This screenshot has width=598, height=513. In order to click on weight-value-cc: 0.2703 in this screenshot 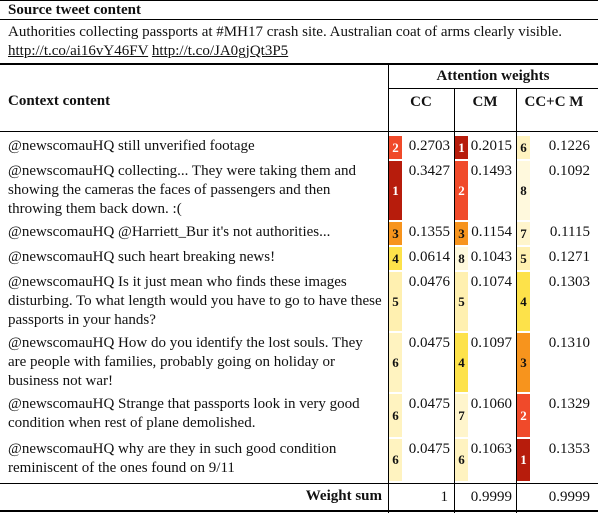, I will do `click(429, 146)`.